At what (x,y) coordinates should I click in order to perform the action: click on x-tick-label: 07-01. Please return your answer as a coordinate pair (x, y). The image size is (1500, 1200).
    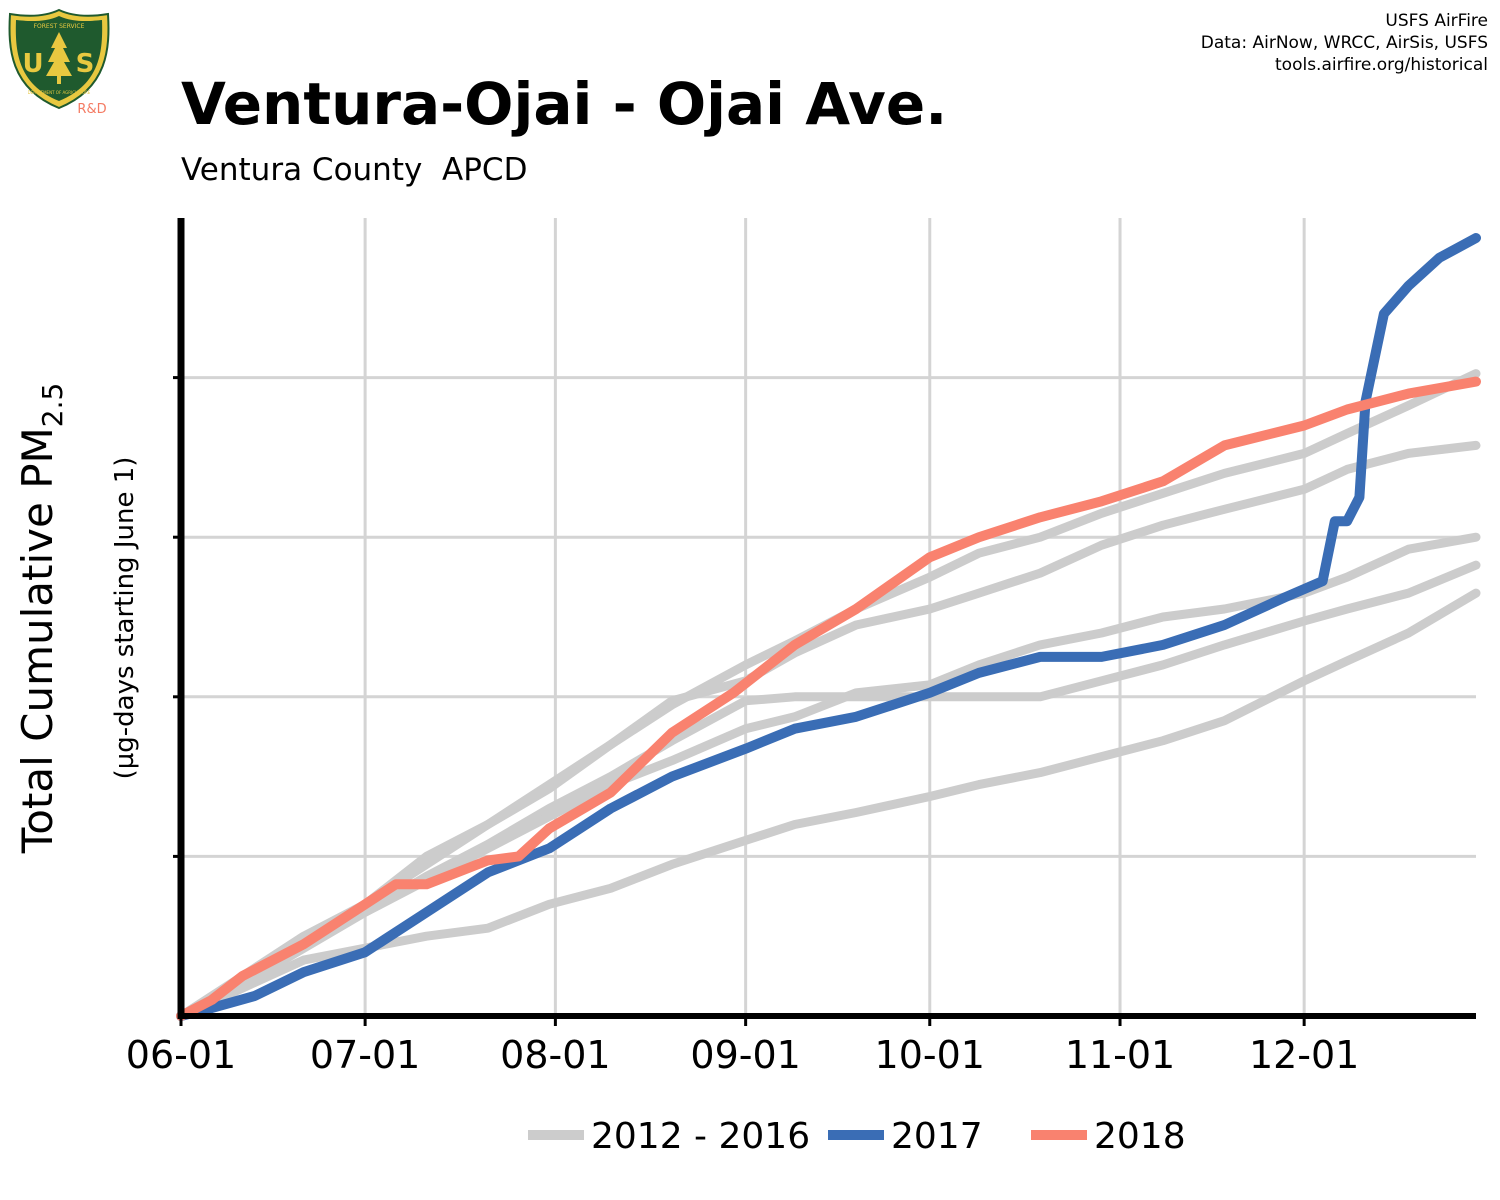
    Looking at the image, I should click on (365, 1055).